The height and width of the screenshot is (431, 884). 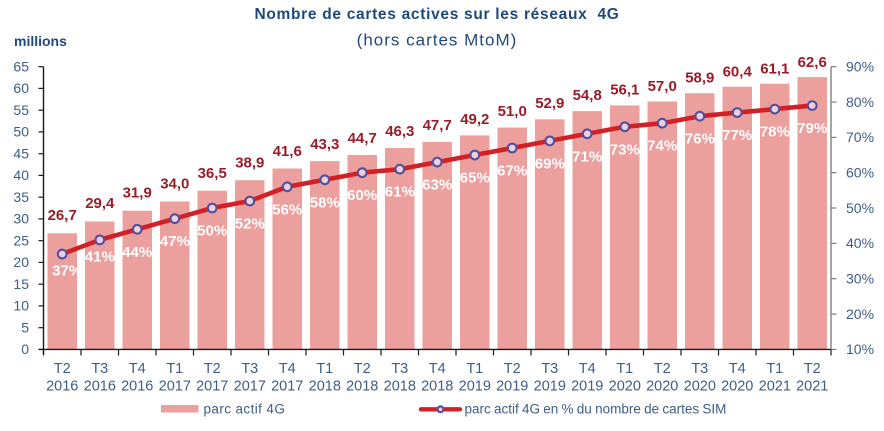 What do you see at coordinates (249, 163) in the screenshot?
I see `svg-text: 38,9` at bounding box center [249, 163].